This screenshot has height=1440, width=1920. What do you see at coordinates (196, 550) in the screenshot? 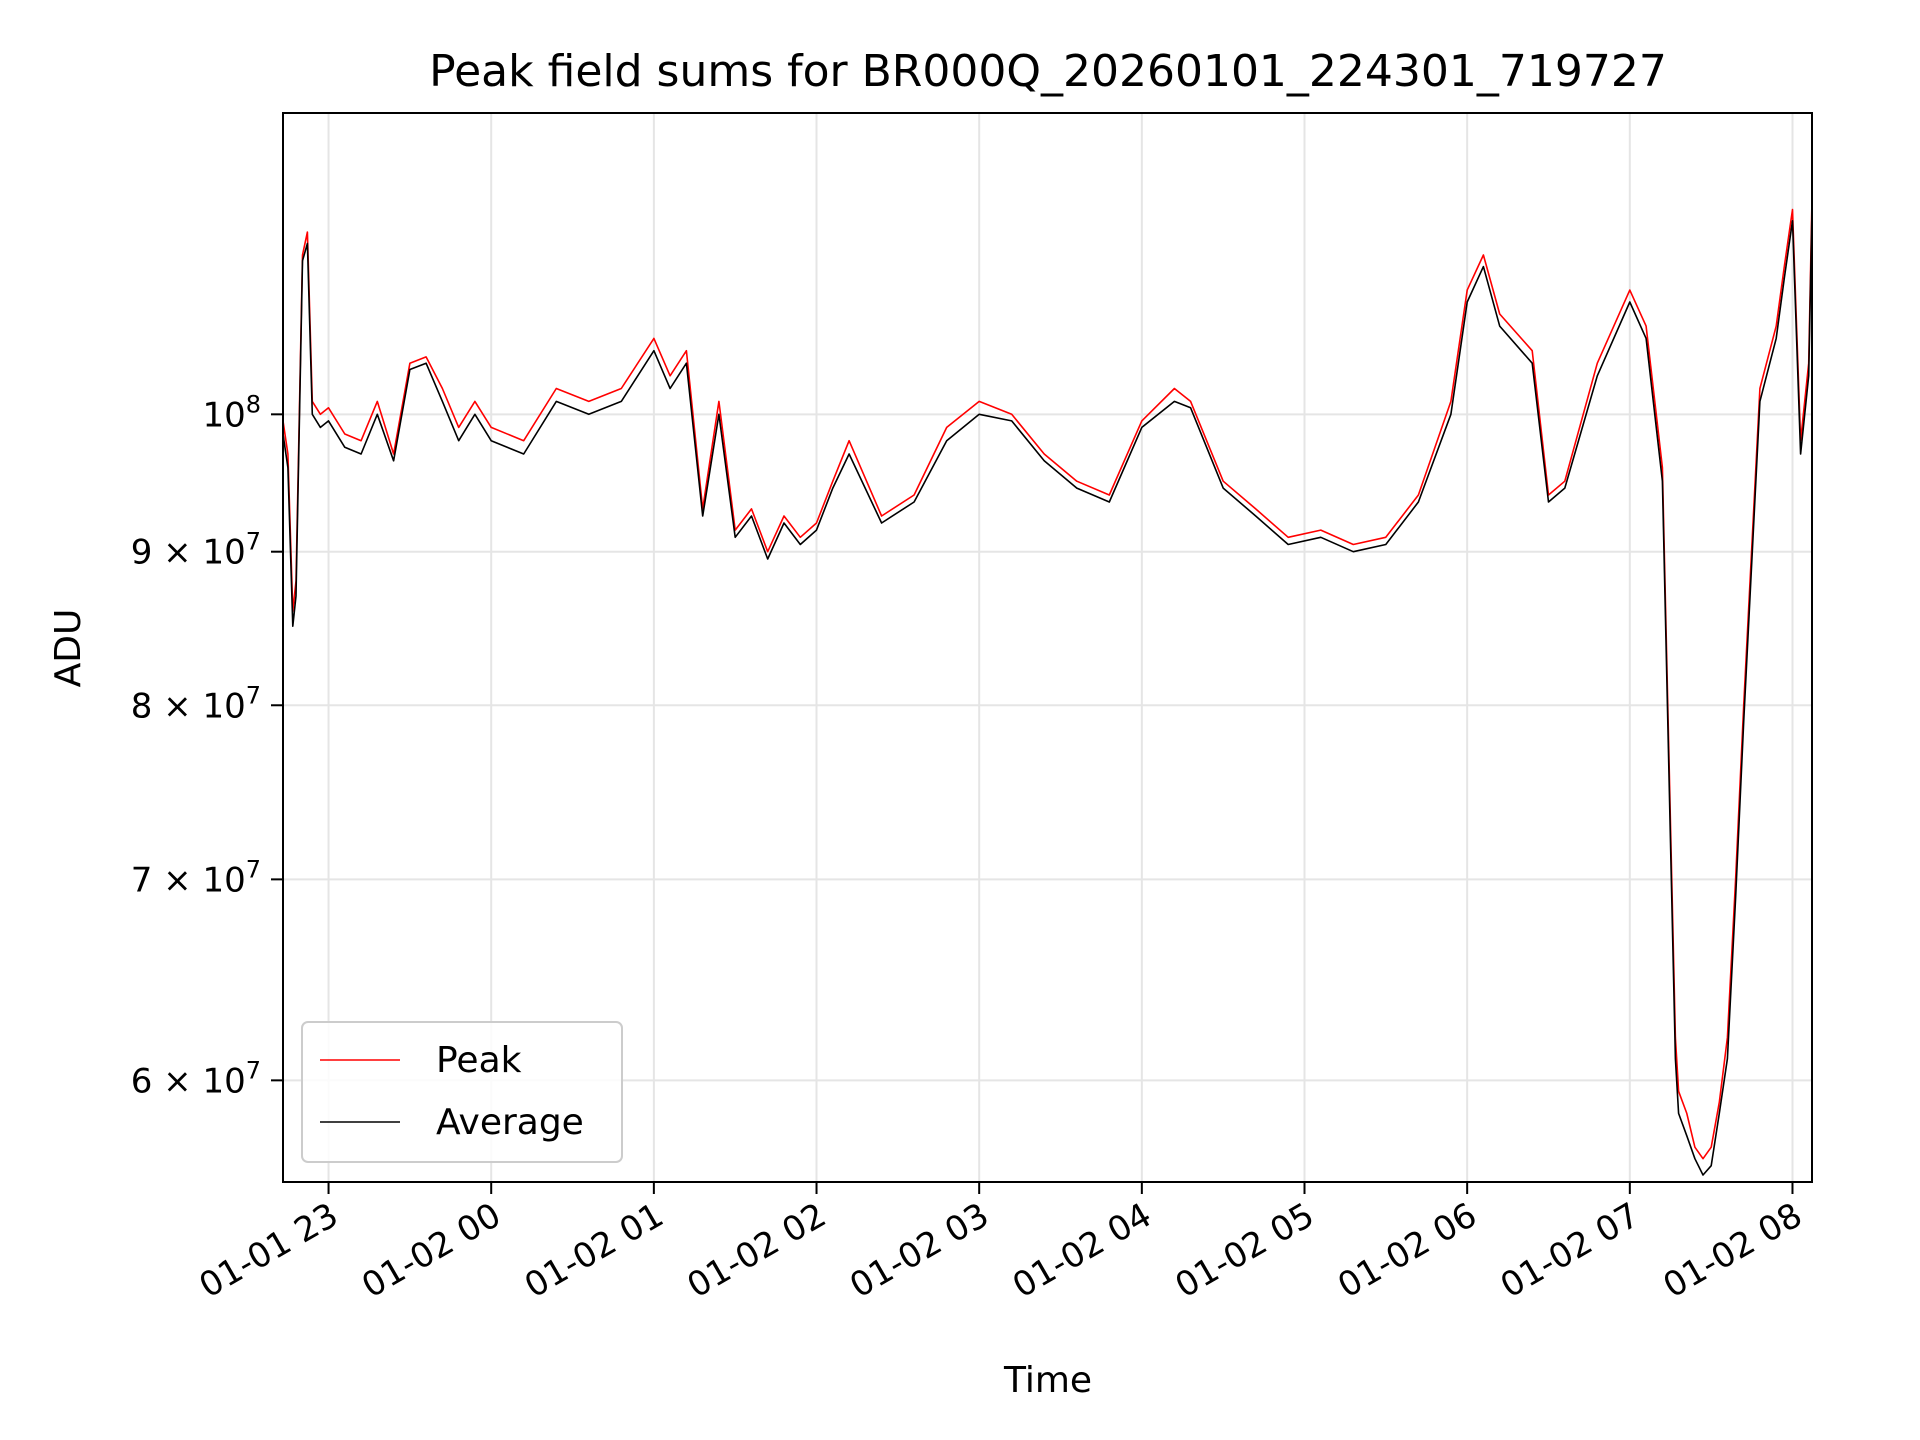
I see `y-tick-label: 9 × 107` at bounding box center [196, 550].